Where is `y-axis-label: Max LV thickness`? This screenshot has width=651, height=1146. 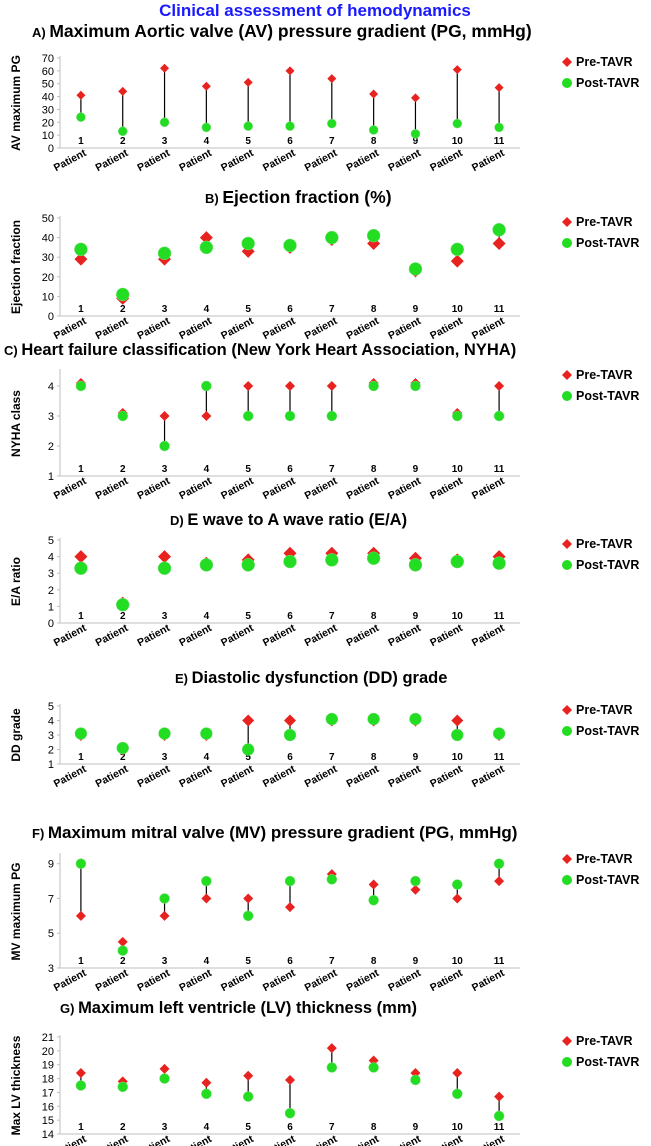 y-axis-label: Max LV thickness is located at coordinates (16, 1085).